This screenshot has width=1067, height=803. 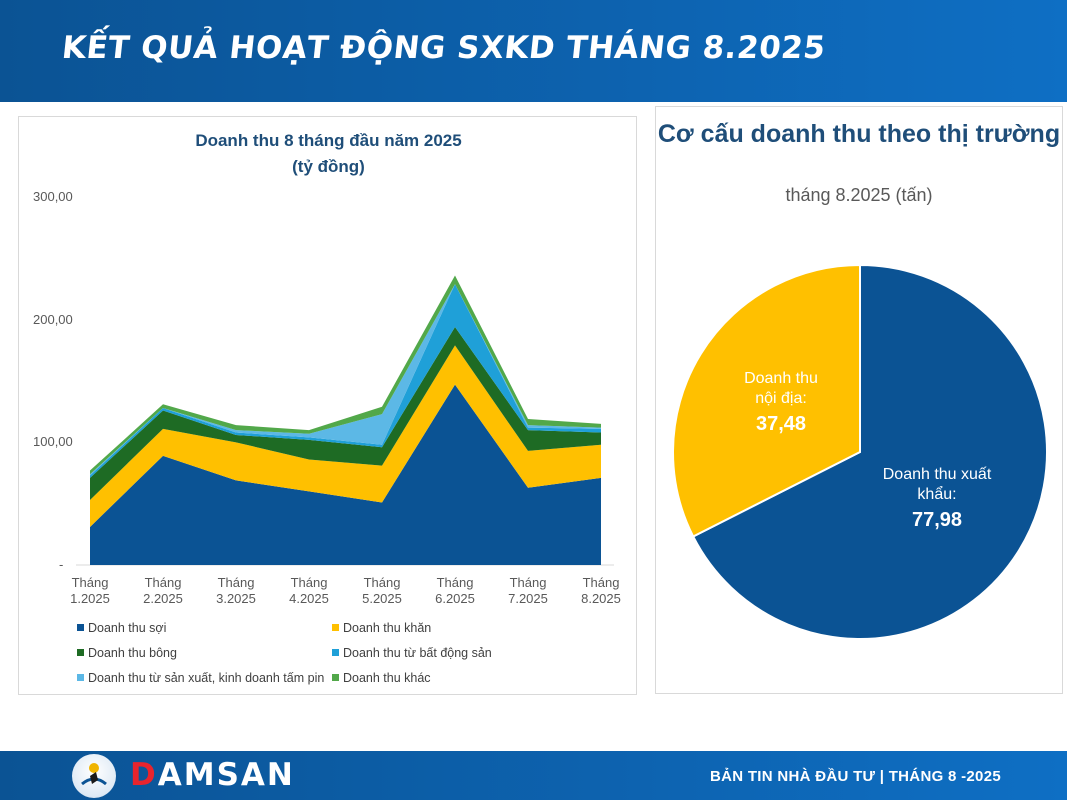 What do you see at coordinates (328, 140) in the screenshot?
I see `area-chart-title: Doanh thu 8 tháng đầu năm 2025` at bounding box center [328, 140].